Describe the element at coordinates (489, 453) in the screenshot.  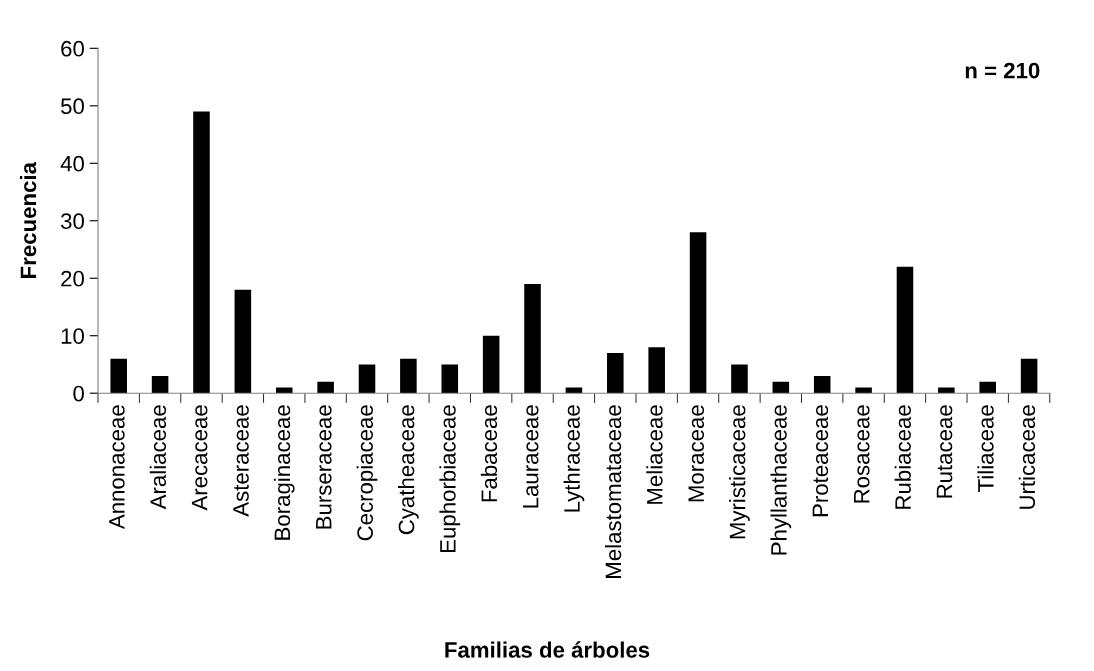
I see `x-tick-label: Fabaceae` at that location.